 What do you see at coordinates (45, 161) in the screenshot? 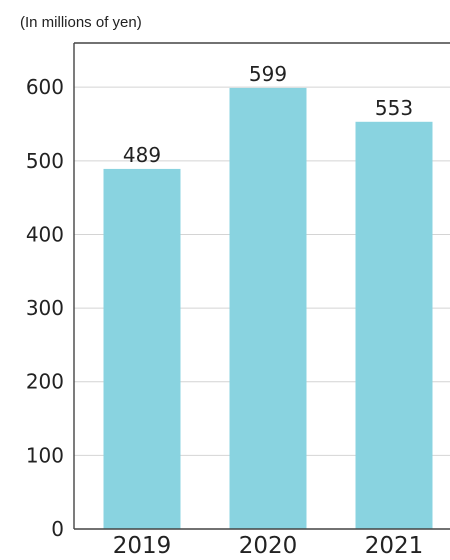
I see `y-tick-label-500: 500` at bounding box center [45, 161].